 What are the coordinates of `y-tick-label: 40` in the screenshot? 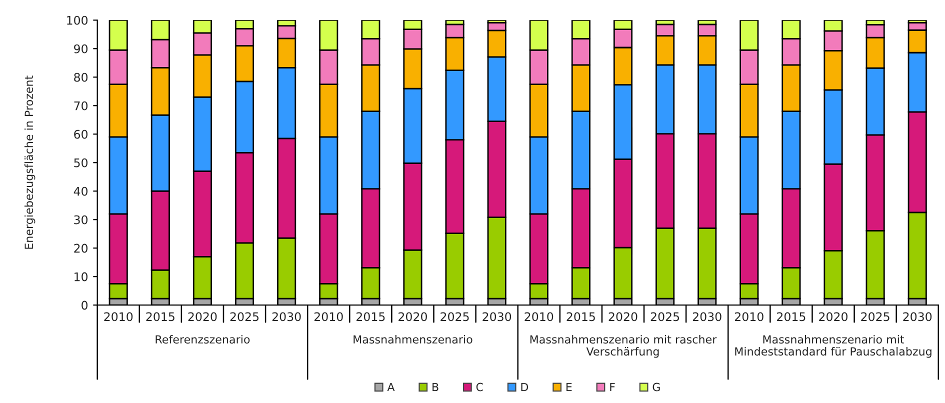 It's located at (81, 191).